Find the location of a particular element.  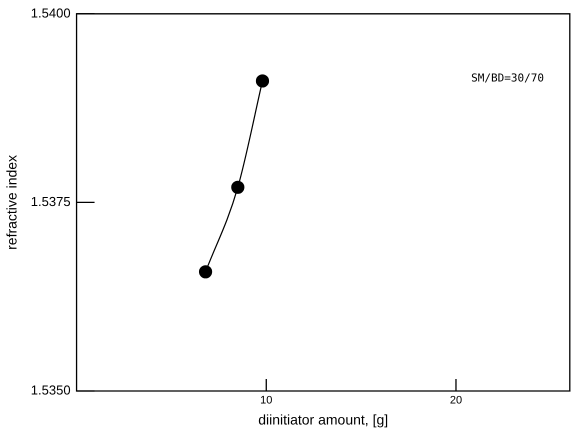

y-tick-label: 1.5400 is located at coordinates (50, 12).